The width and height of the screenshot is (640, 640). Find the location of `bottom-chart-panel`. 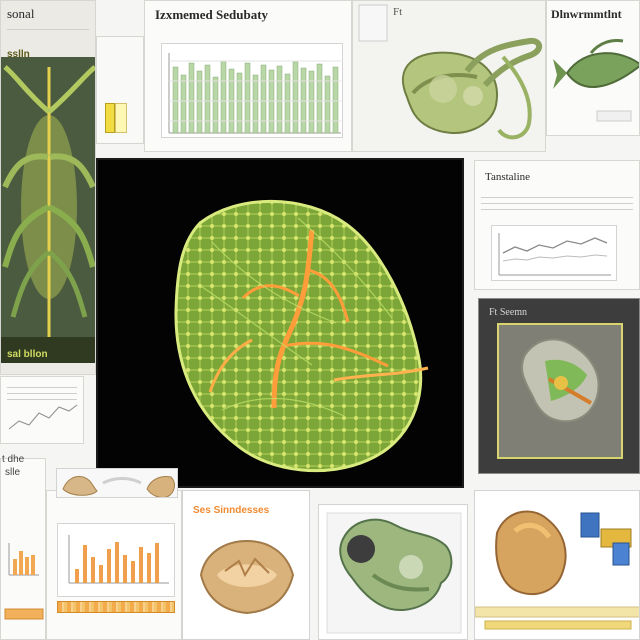

bottom-chart-panel is located at coordinates (114, 565).